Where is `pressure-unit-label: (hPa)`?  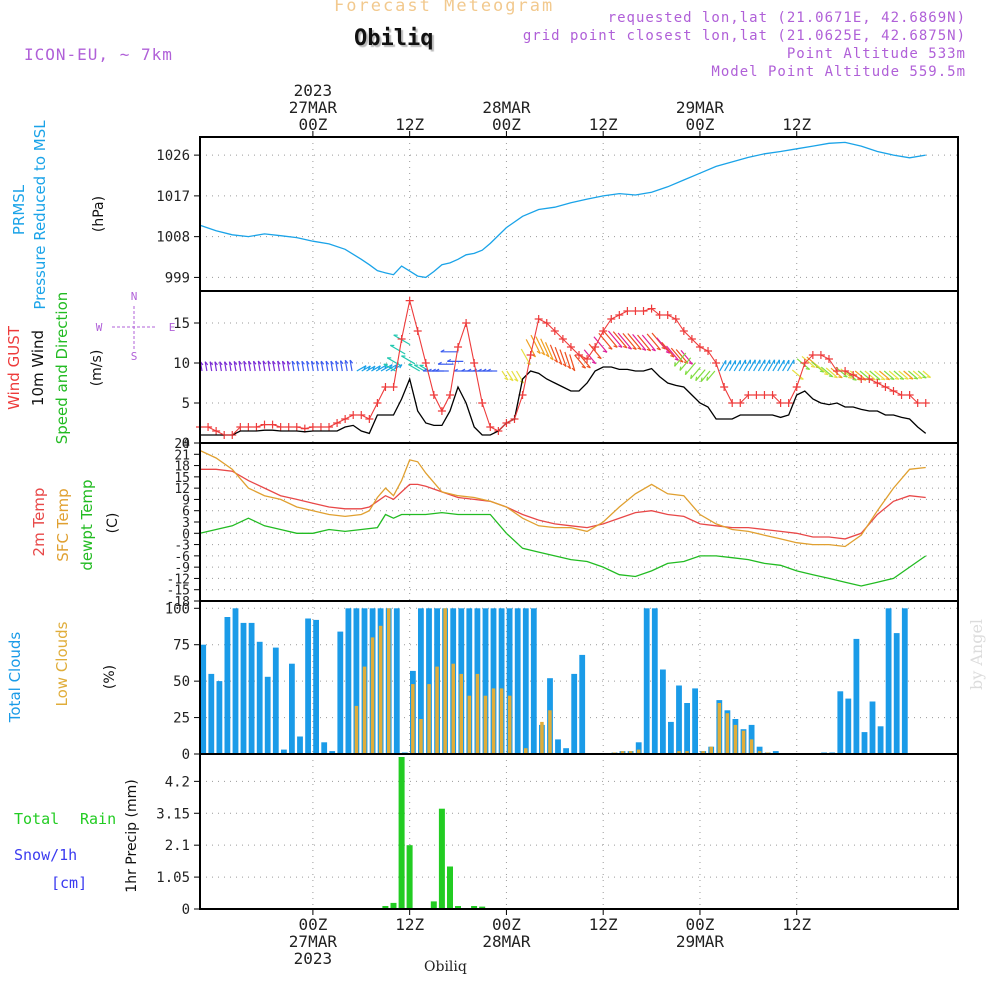
pressure-unit-label: (hPa) is located at coordinates (99, 214).